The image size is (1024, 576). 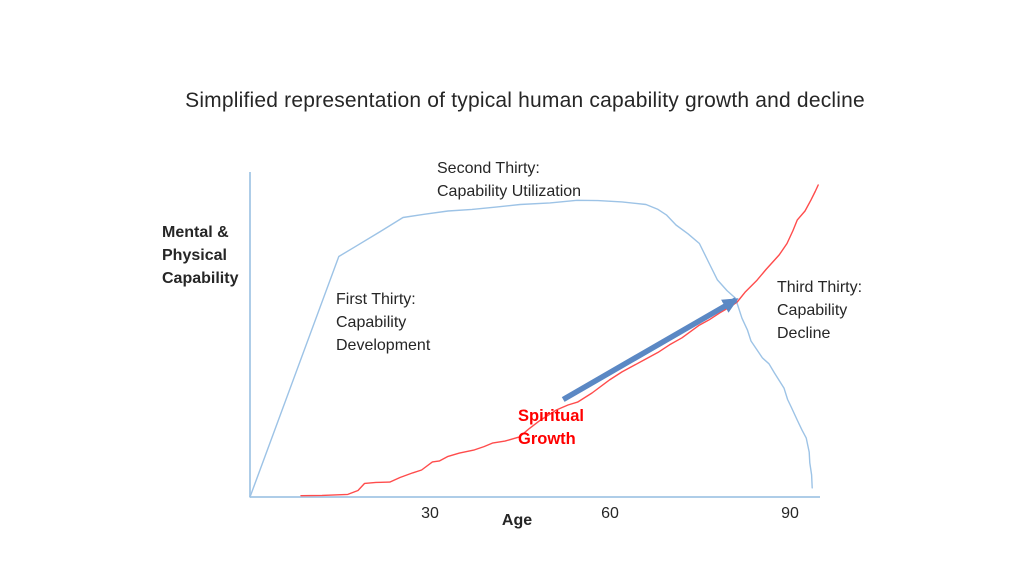 What do you see at coordinates (804, 333) in the screenshot?
I see `annotation-line: Decline` at bounding box center [804, 333].